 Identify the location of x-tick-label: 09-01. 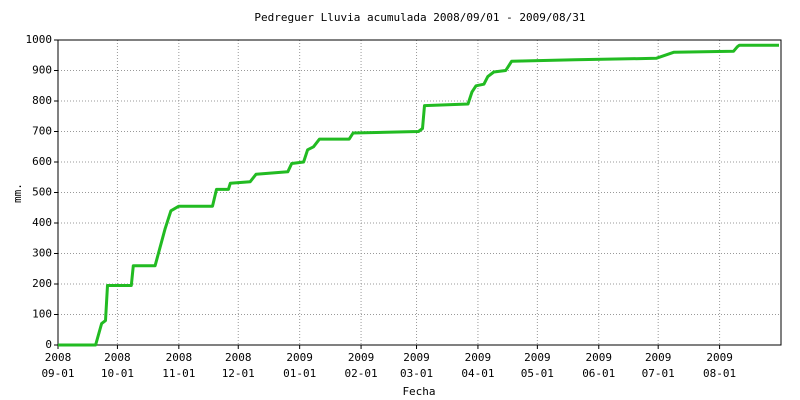
(57, 373).